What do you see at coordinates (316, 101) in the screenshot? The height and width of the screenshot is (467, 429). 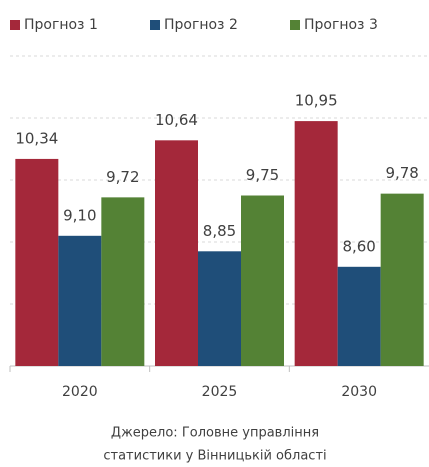 I see `data-label: 10,95` at bounding box center [316, 101].